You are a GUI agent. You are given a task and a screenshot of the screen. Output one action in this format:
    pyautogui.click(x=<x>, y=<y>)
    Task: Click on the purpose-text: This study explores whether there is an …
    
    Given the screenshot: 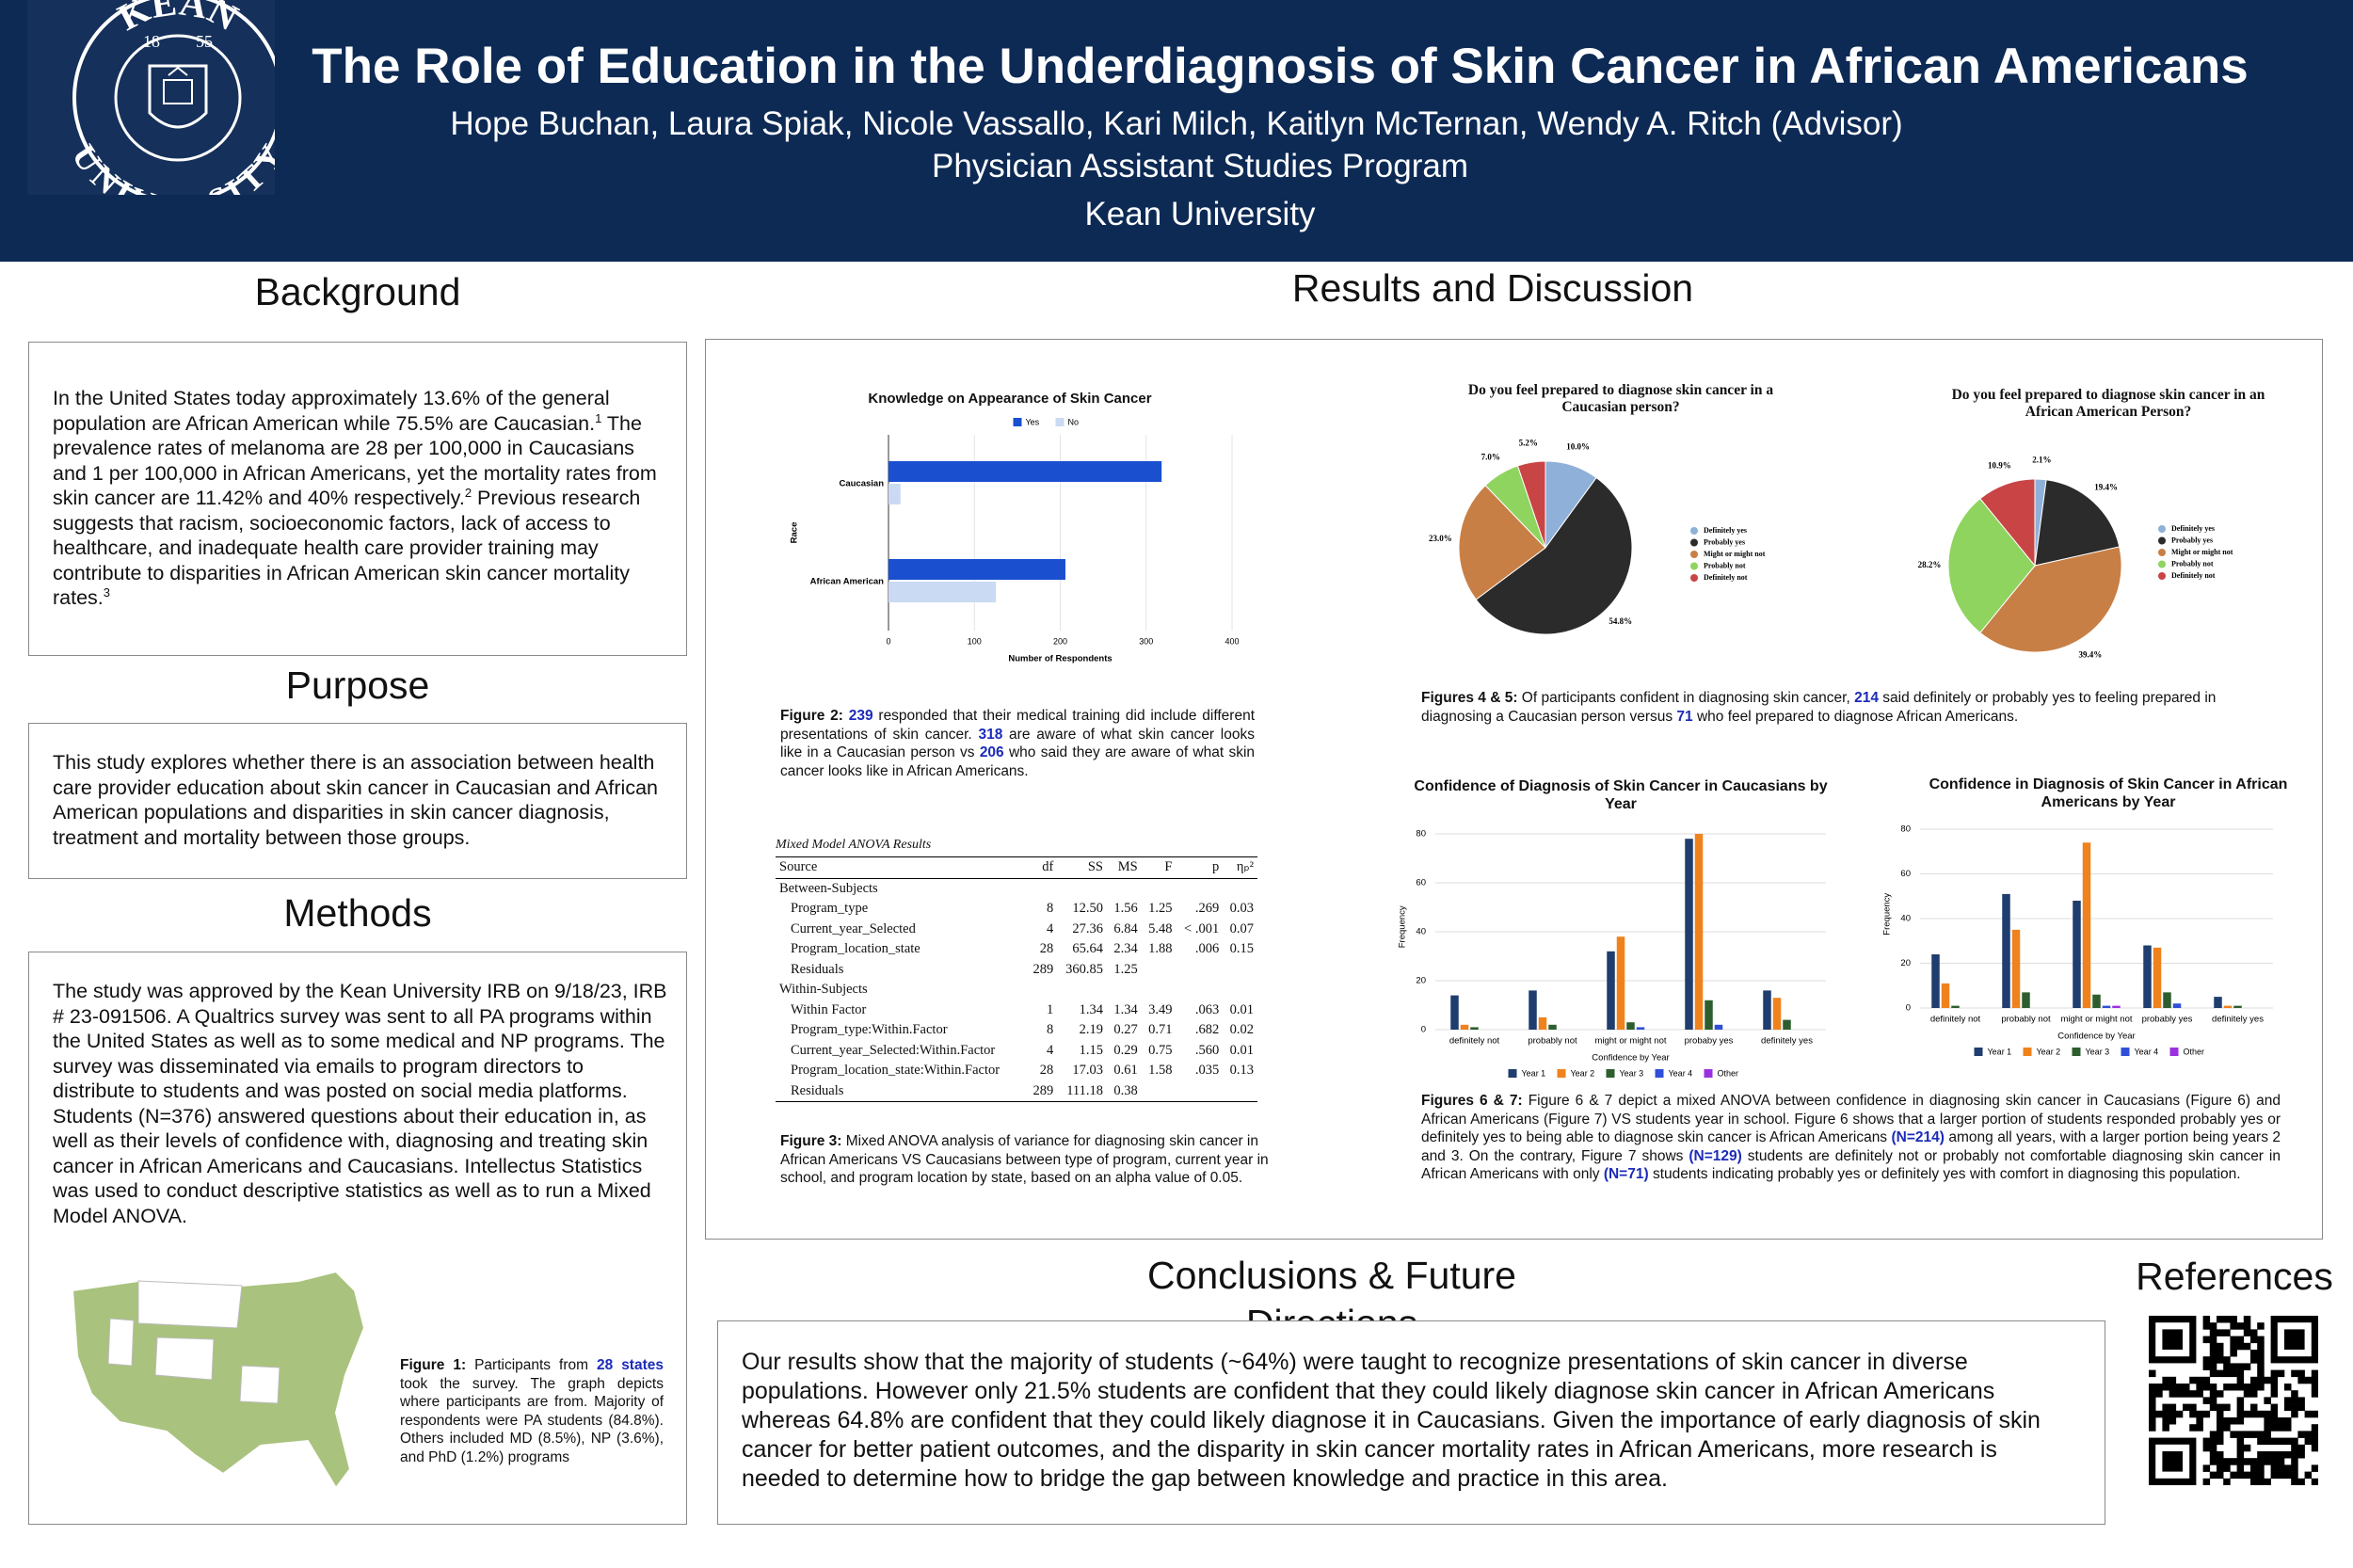 What is the action you would take?
    pyautogui.click(x=355, y=800)
    